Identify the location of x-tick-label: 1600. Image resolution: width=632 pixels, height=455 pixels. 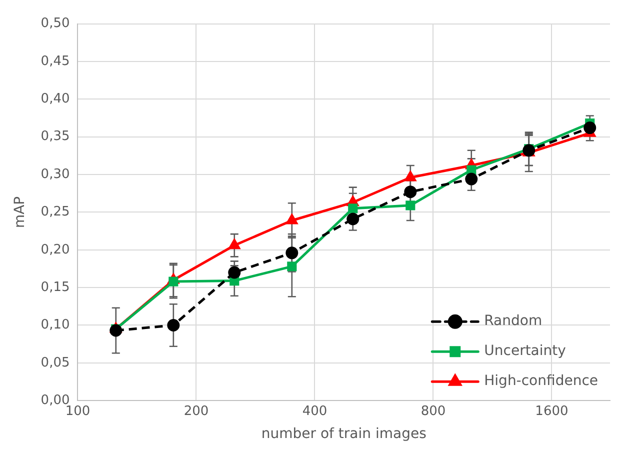
(551, 411).